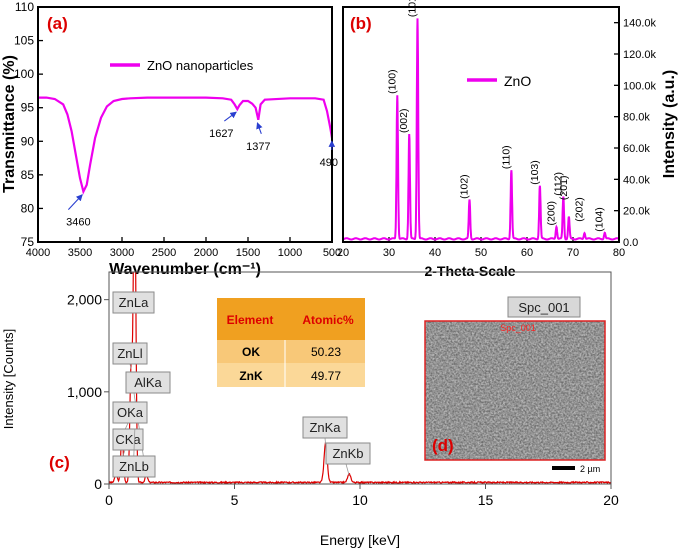 This screenshot has width=685, height=552. I want to click on eds-x-tick-label: 20, so click(611, 500).